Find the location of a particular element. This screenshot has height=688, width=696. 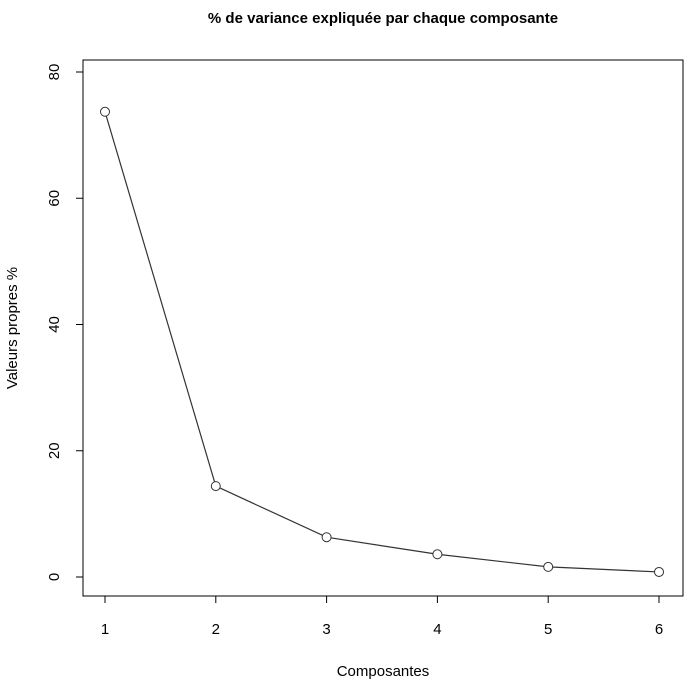

x-tick-label: 4 is located at coordinates (437, 629).